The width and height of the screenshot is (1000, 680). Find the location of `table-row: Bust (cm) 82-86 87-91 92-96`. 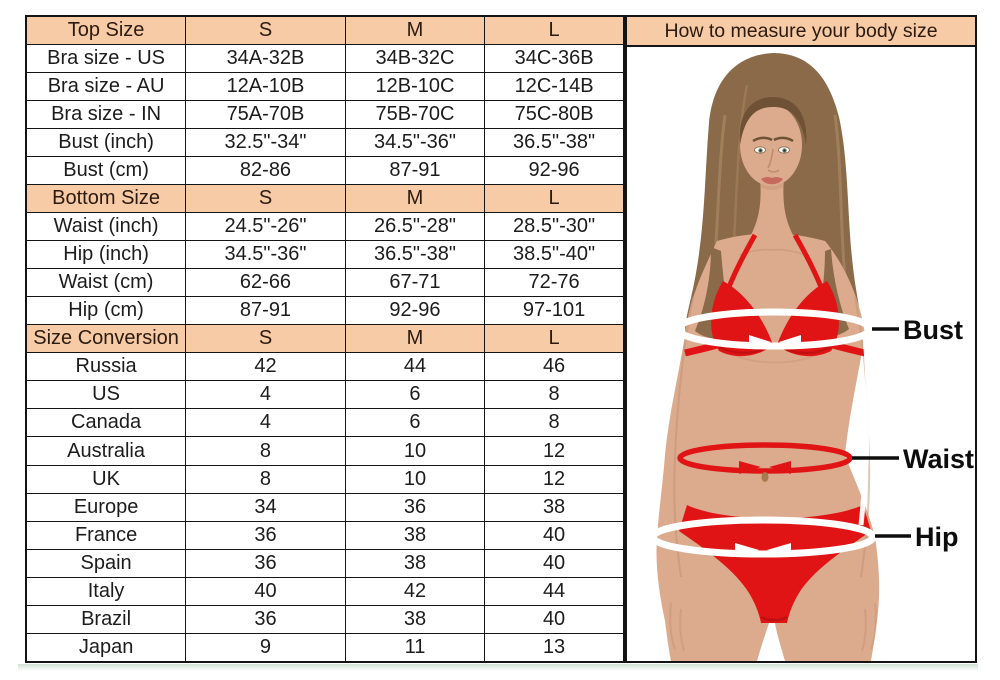

table-row: Bust (cm) 82-86 87-91 92-96 is located at coordinates (325, 171).